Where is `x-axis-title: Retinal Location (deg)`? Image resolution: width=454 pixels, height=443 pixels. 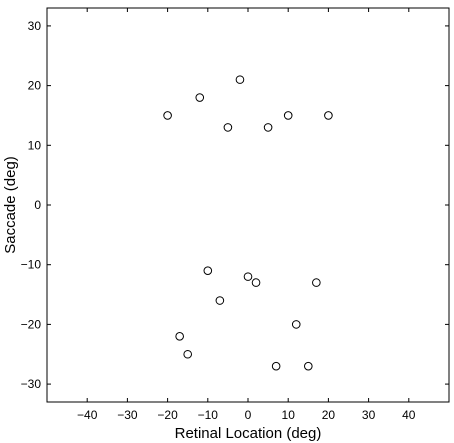 x-axis-title: Retinal Location (deg) is located at coordinates (248, 433).